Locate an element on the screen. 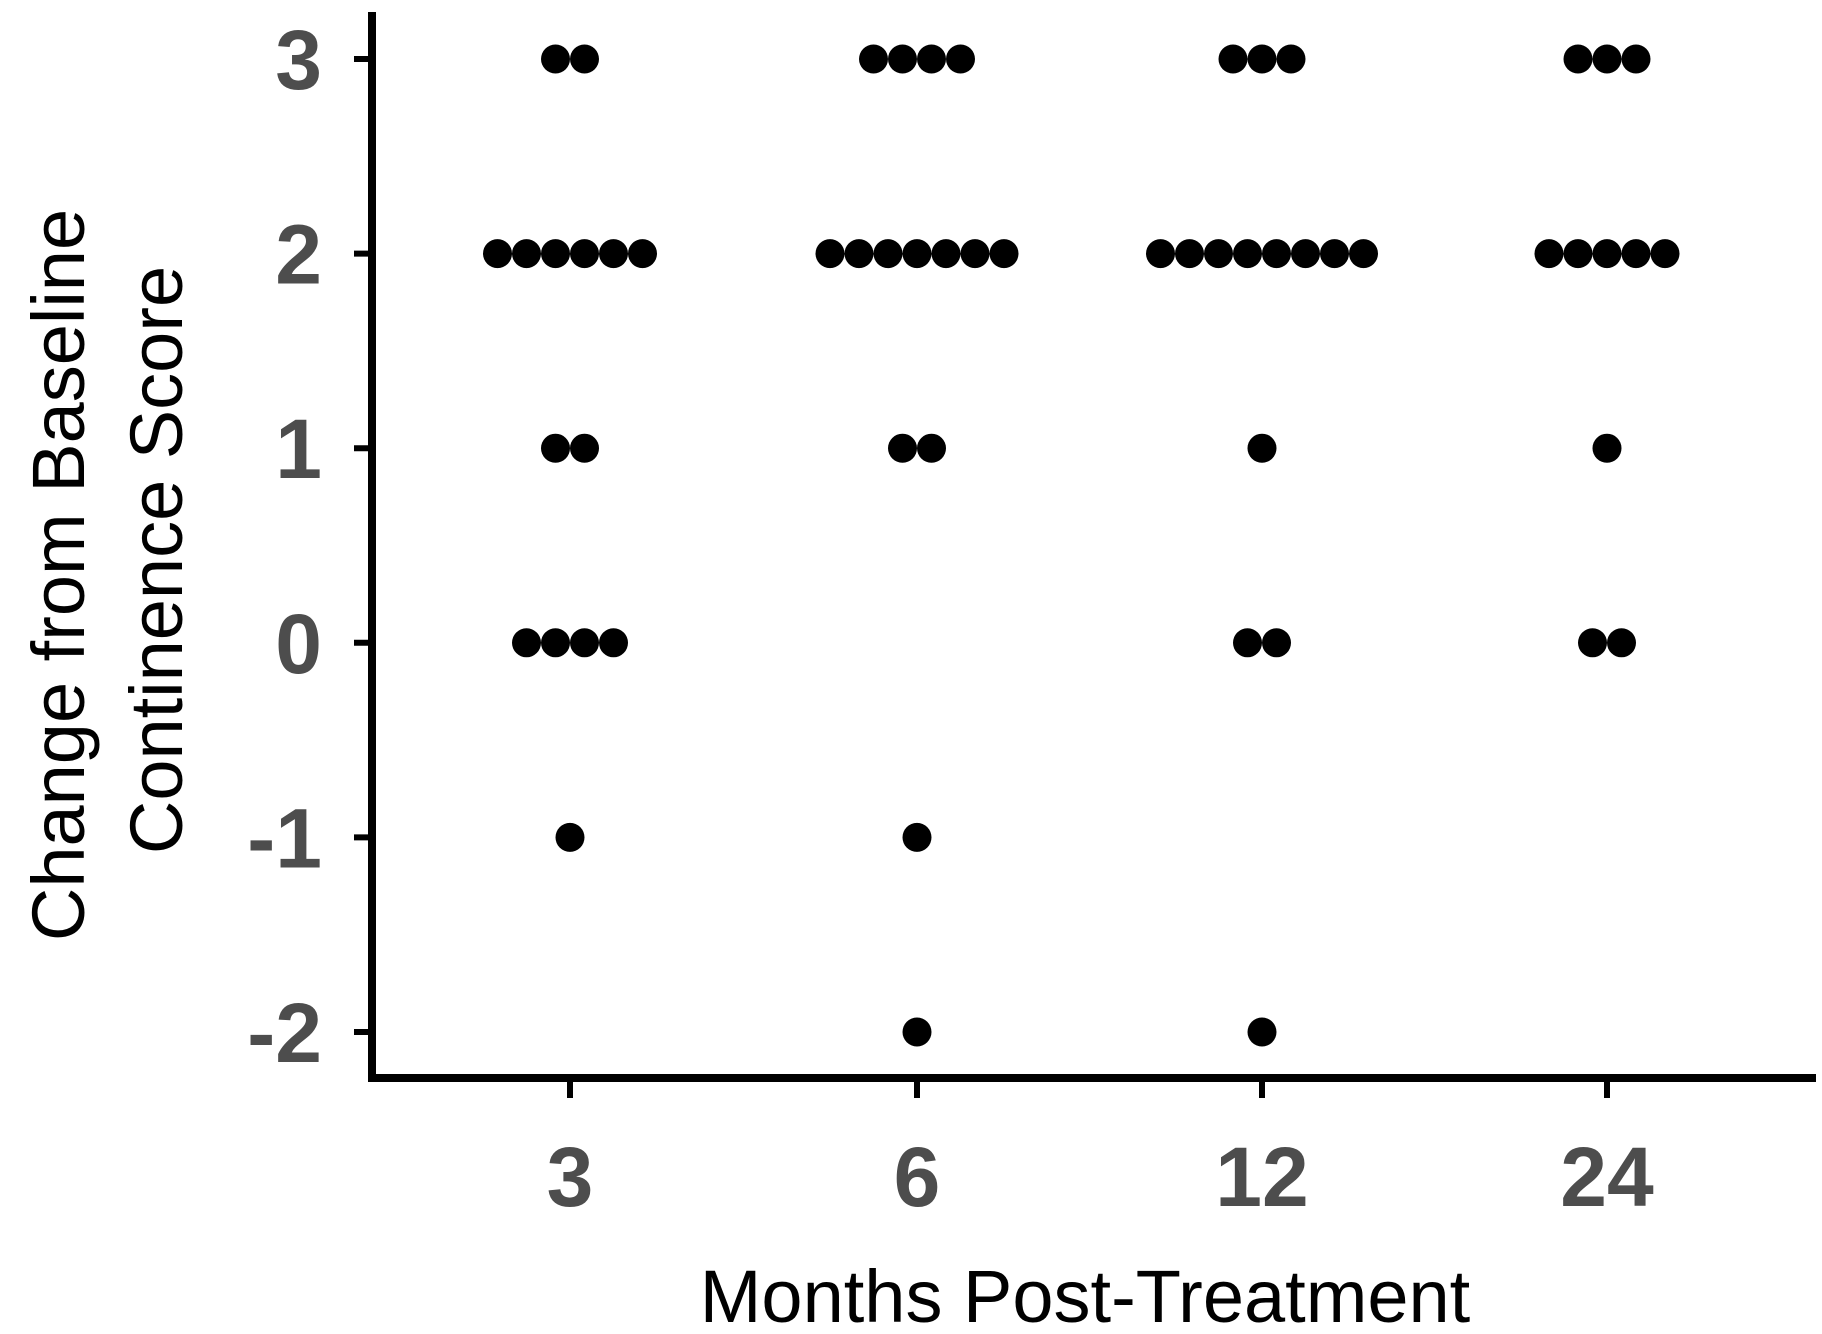  y-tick-label: -2 is located at coordinates (284, 1033).